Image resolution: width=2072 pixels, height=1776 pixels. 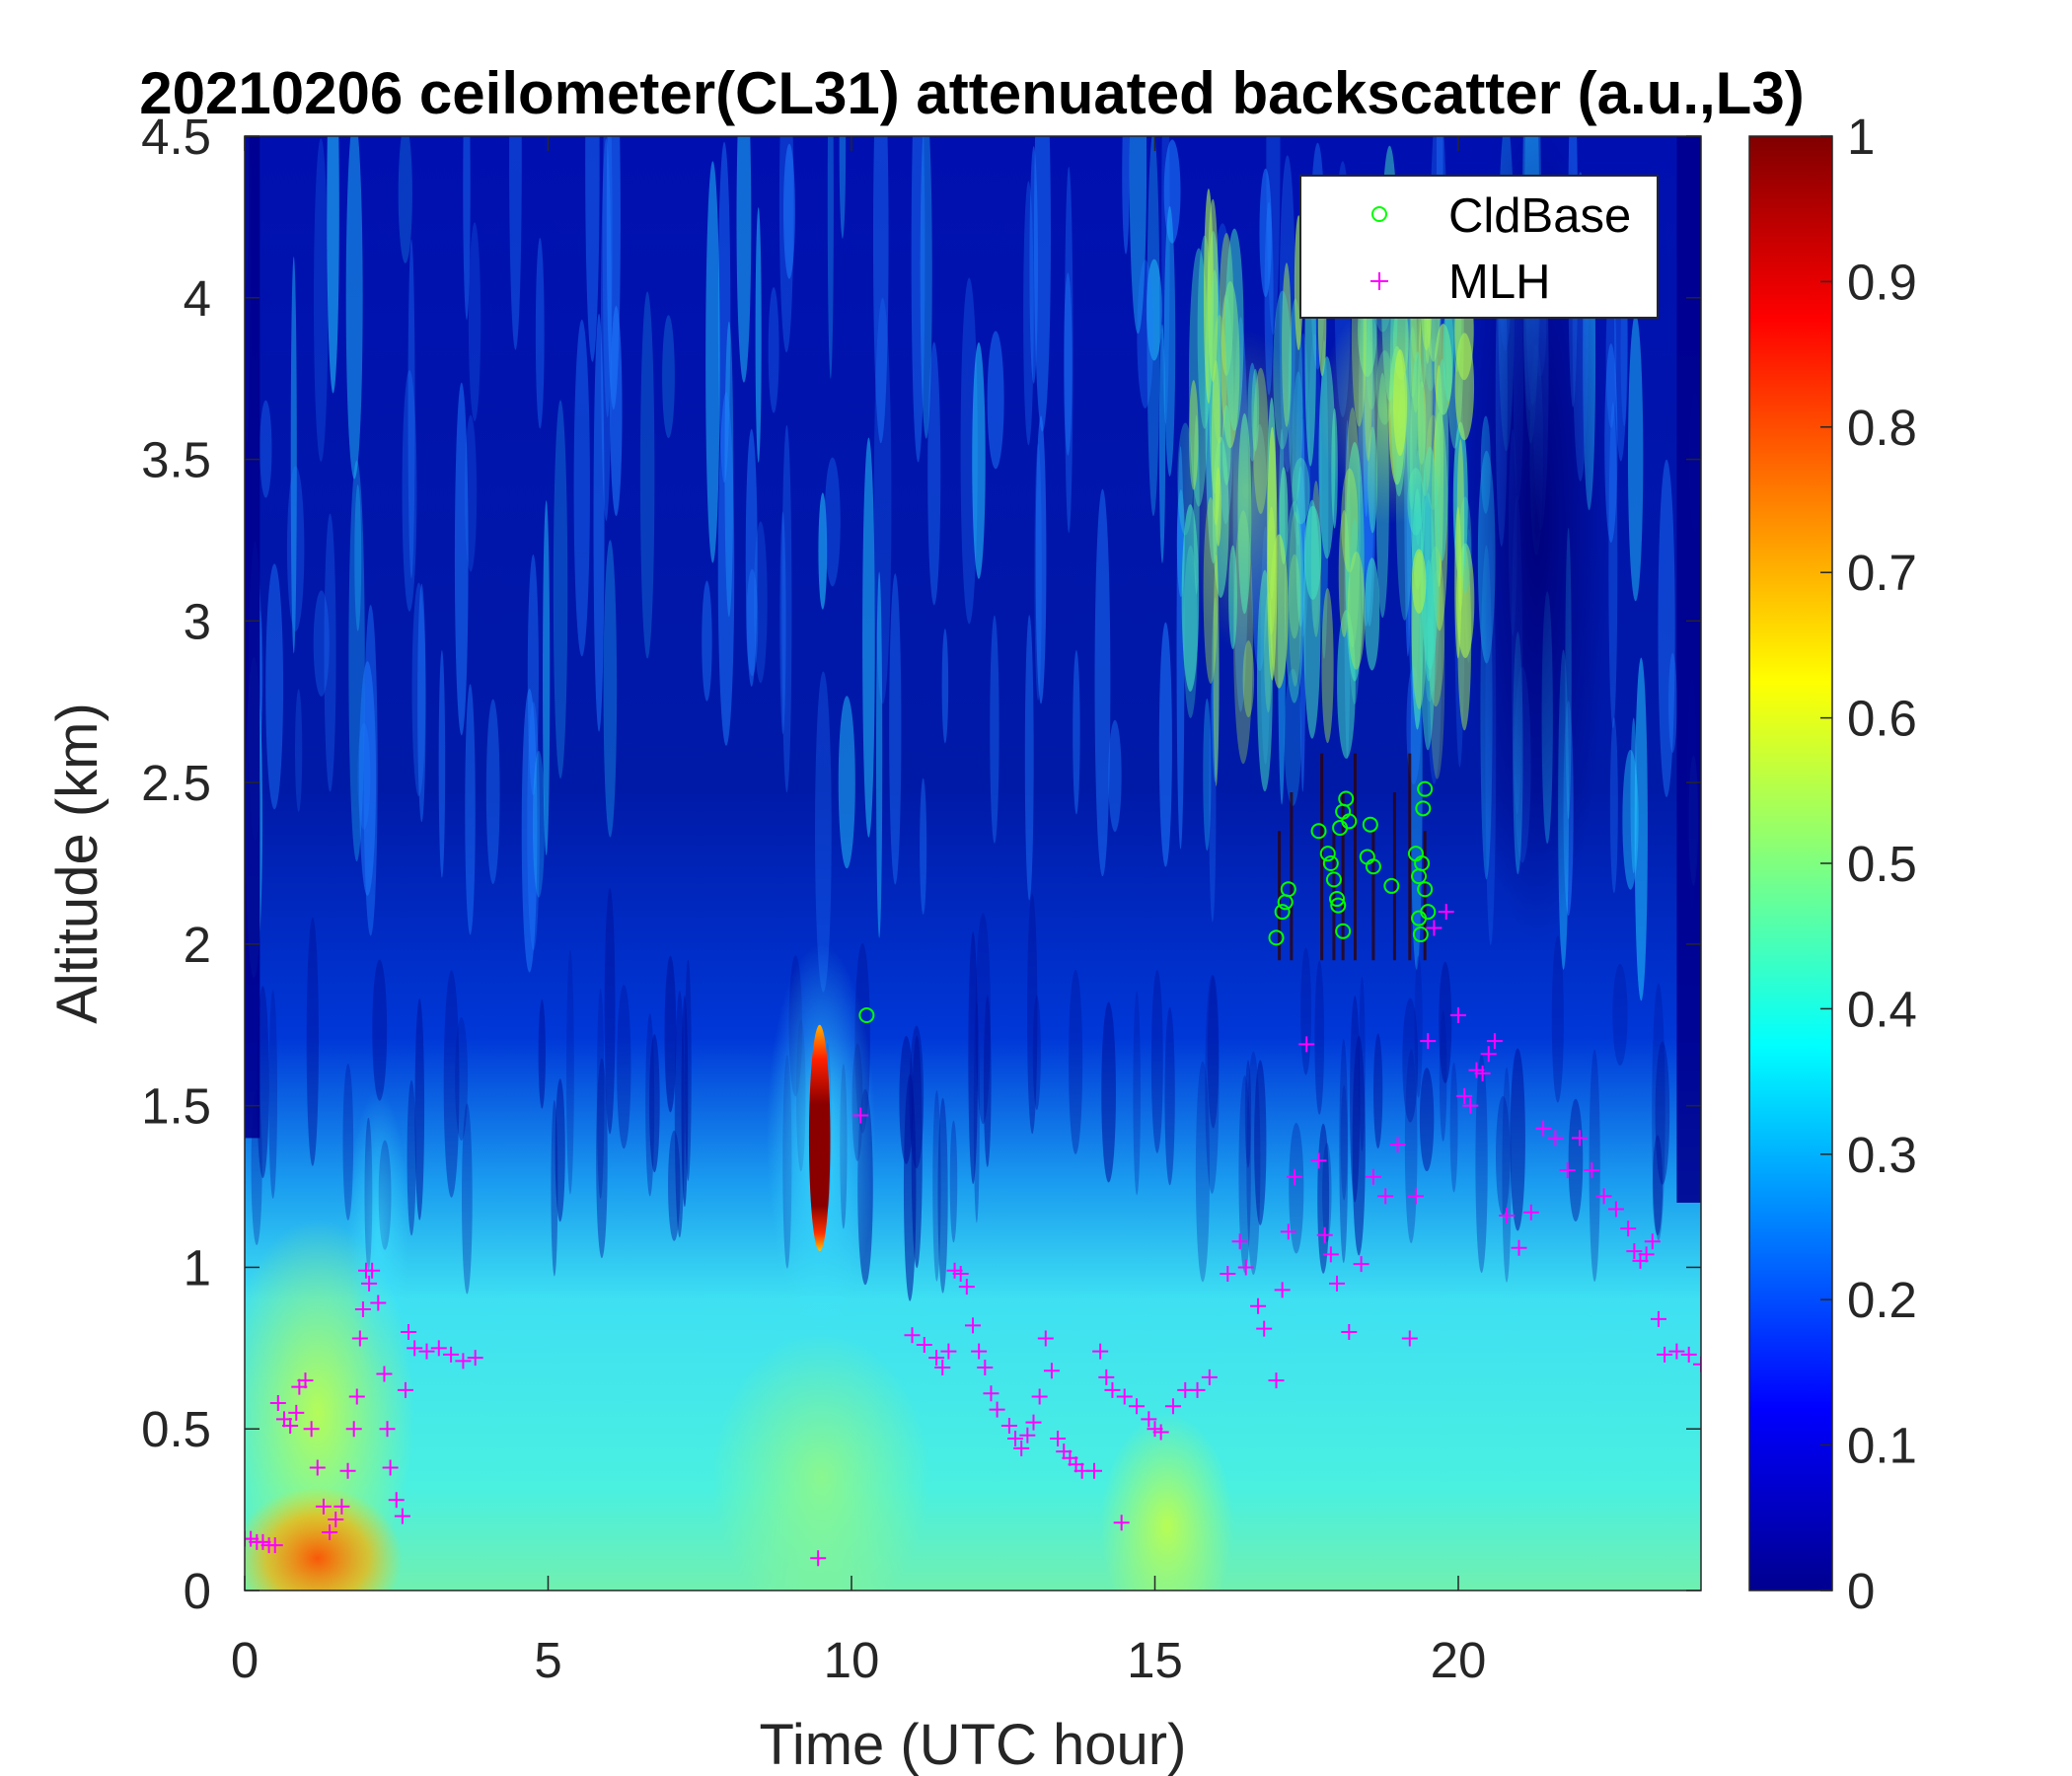 I want to click on colorbar: 0 0.1 0.2 0.3 0.4 0.5 0.6 0.7 0.8 0.9 1, so click(x=1833, y=864).